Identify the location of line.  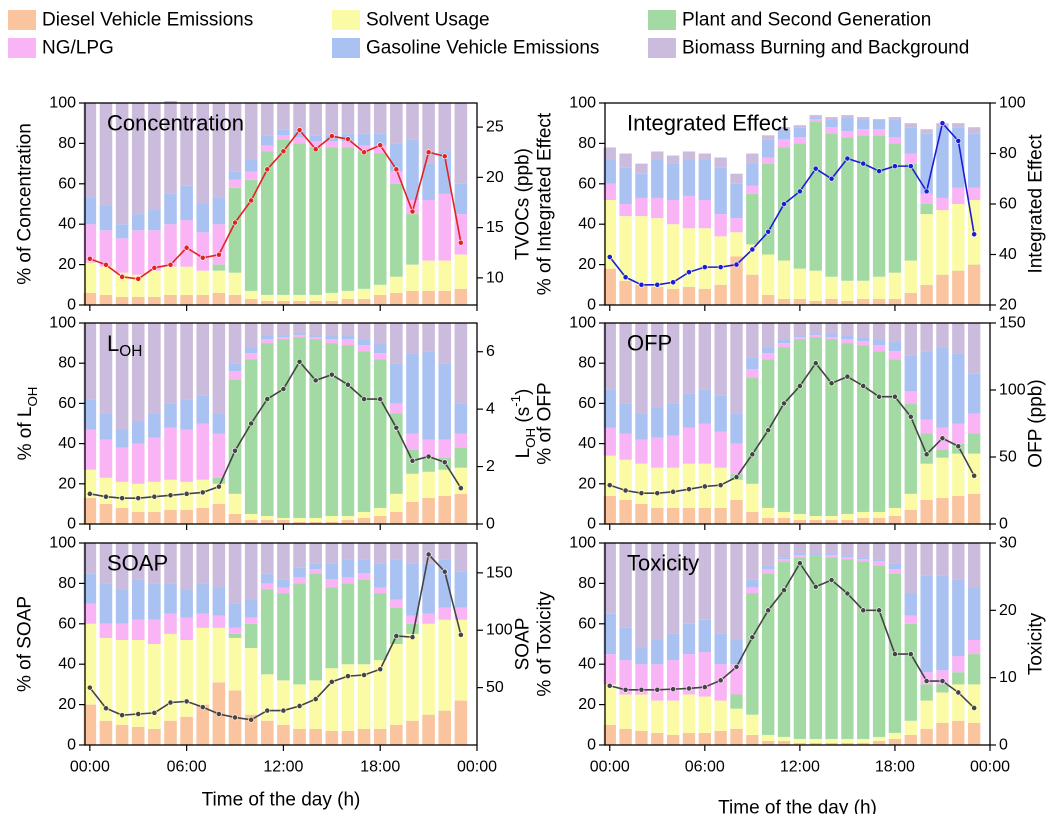
(792, 427).